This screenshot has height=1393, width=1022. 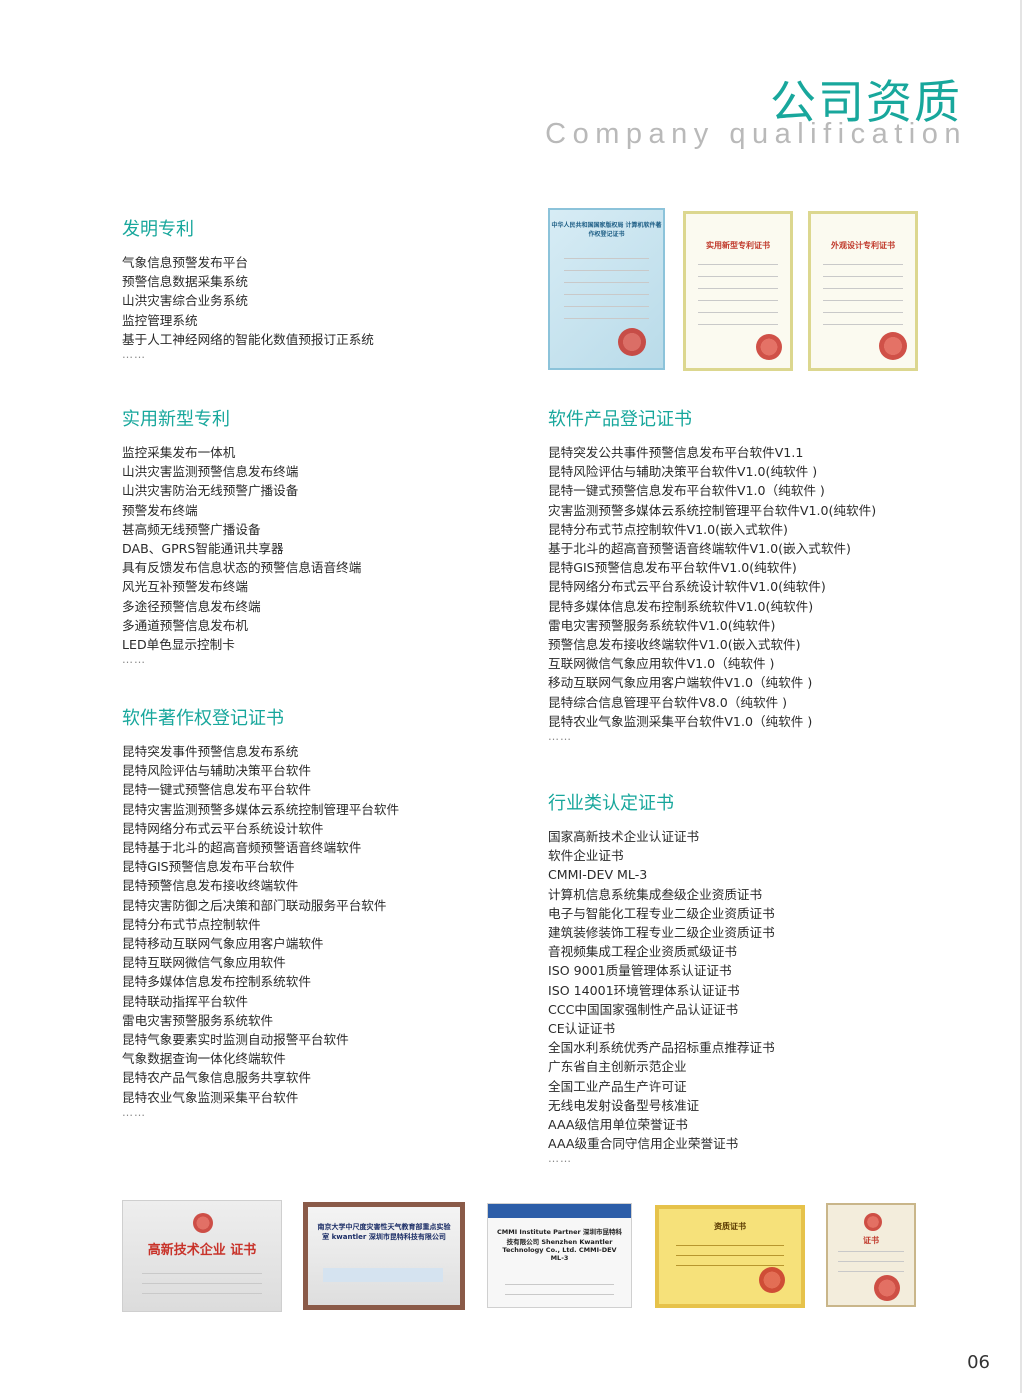 I want to click on list-item: 昆特农产品气象信息服务共享软件, so click(x=216, y=1078).